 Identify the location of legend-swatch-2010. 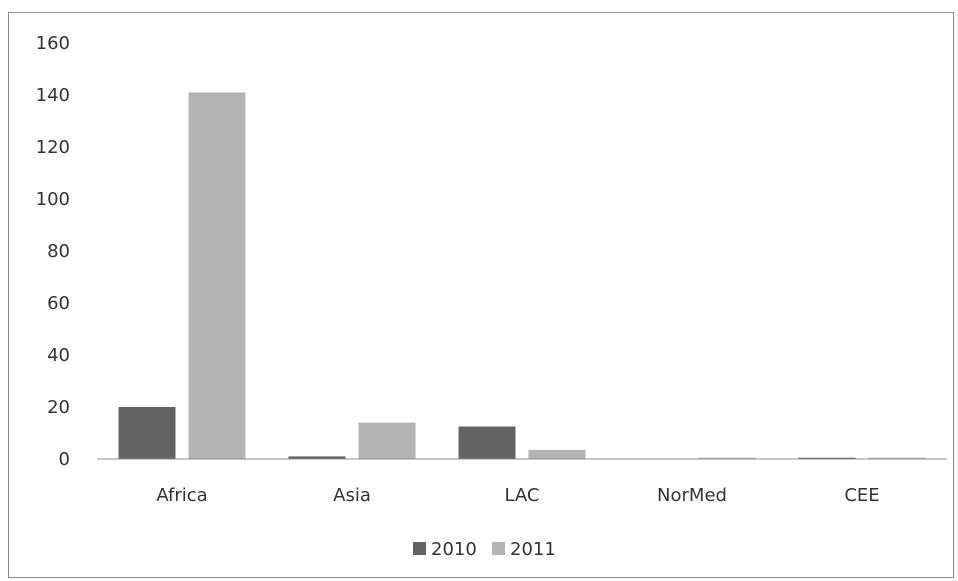
(419, 548).